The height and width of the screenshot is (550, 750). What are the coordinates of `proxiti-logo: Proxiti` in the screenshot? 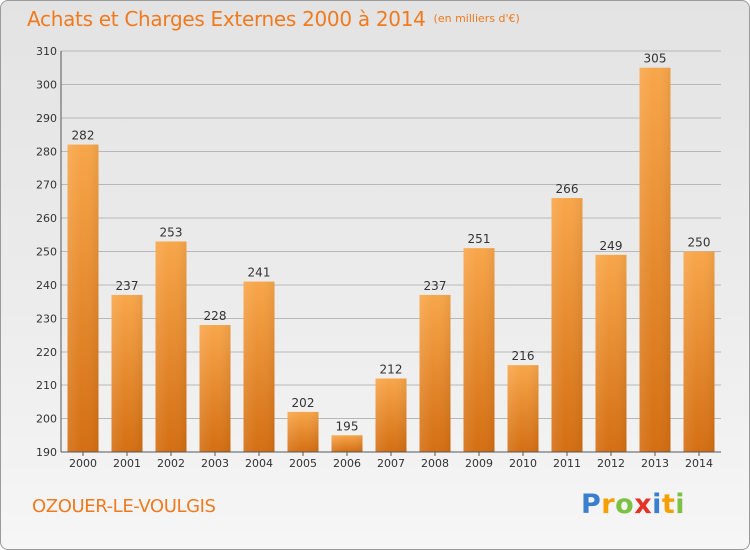 It's located at (633, 504).